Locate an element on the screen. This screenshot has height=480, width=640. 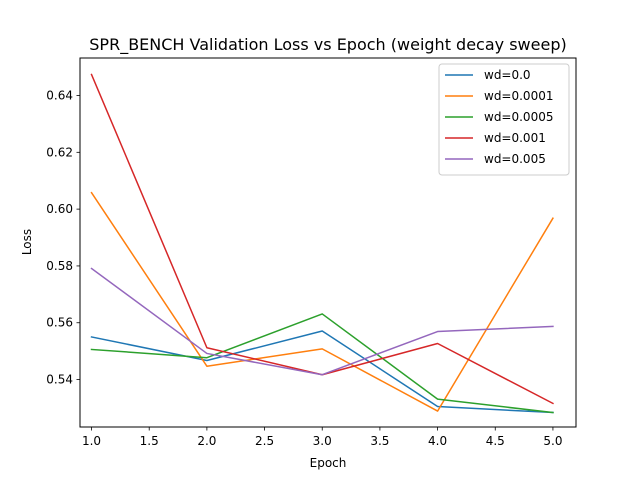
x-tick-label: 1.5 is located at coordinates (149, 441).